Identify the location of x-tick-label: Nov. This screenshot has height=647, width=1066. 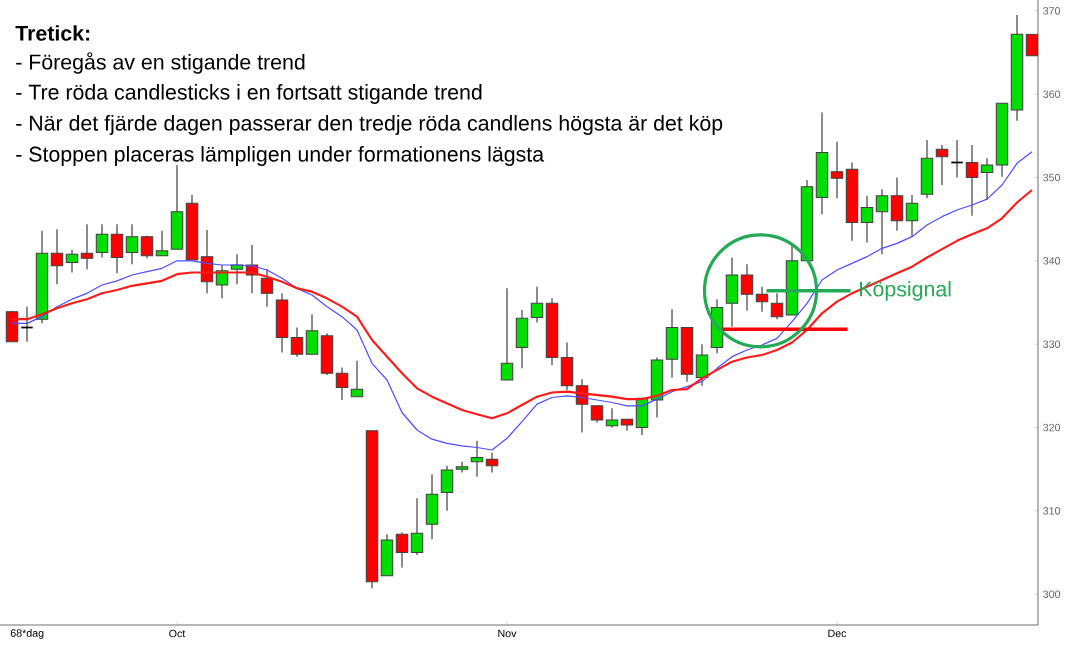
(507, 633).